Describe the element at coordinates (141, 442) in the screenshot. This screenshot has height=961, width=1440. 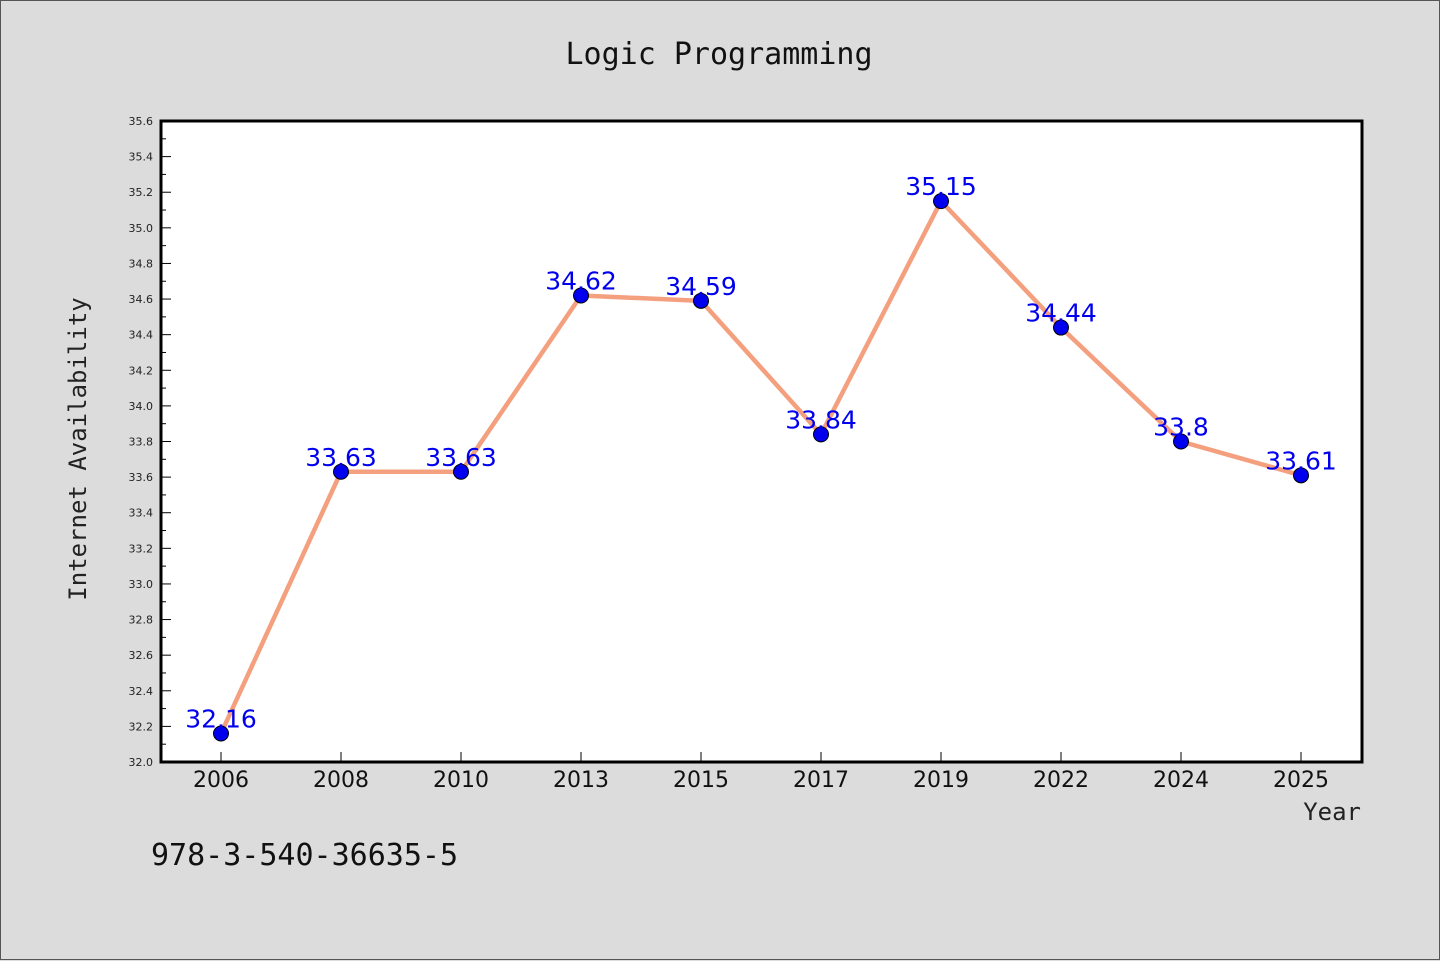
I see `y-tick-label: 33.8` at that location.